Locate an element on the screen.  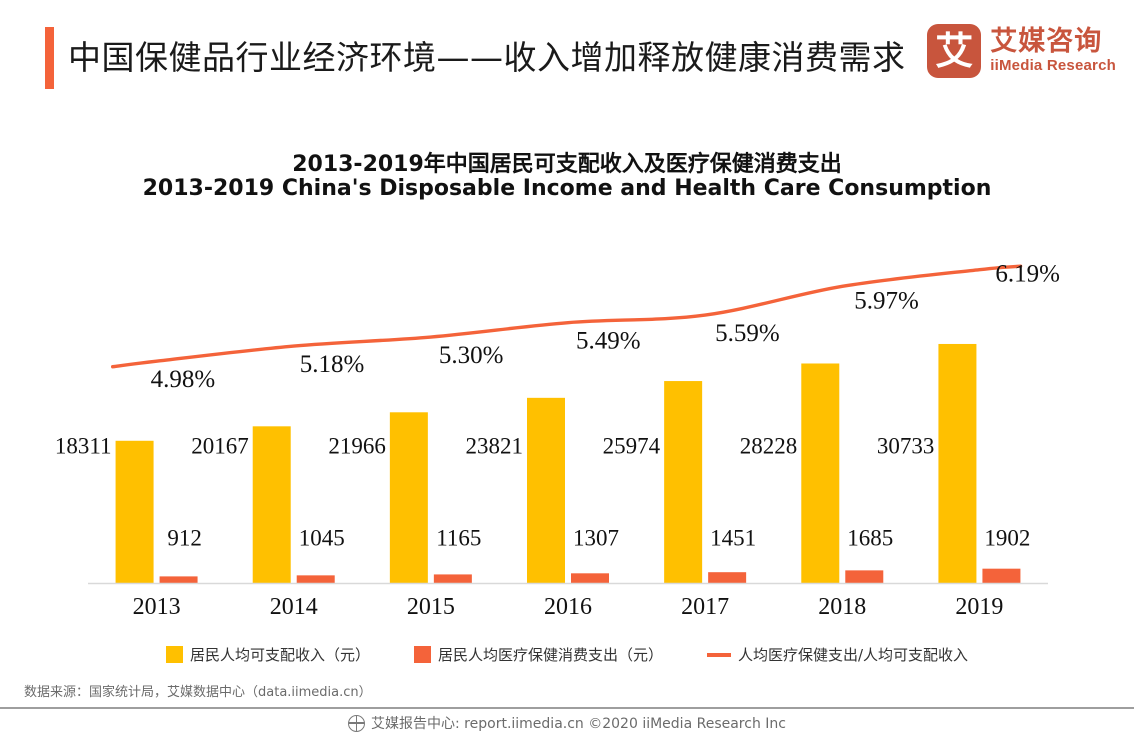
legend-label-ratio: 人均医疗保健支出/人均可支配收入 is located at coordinates (853, 655).